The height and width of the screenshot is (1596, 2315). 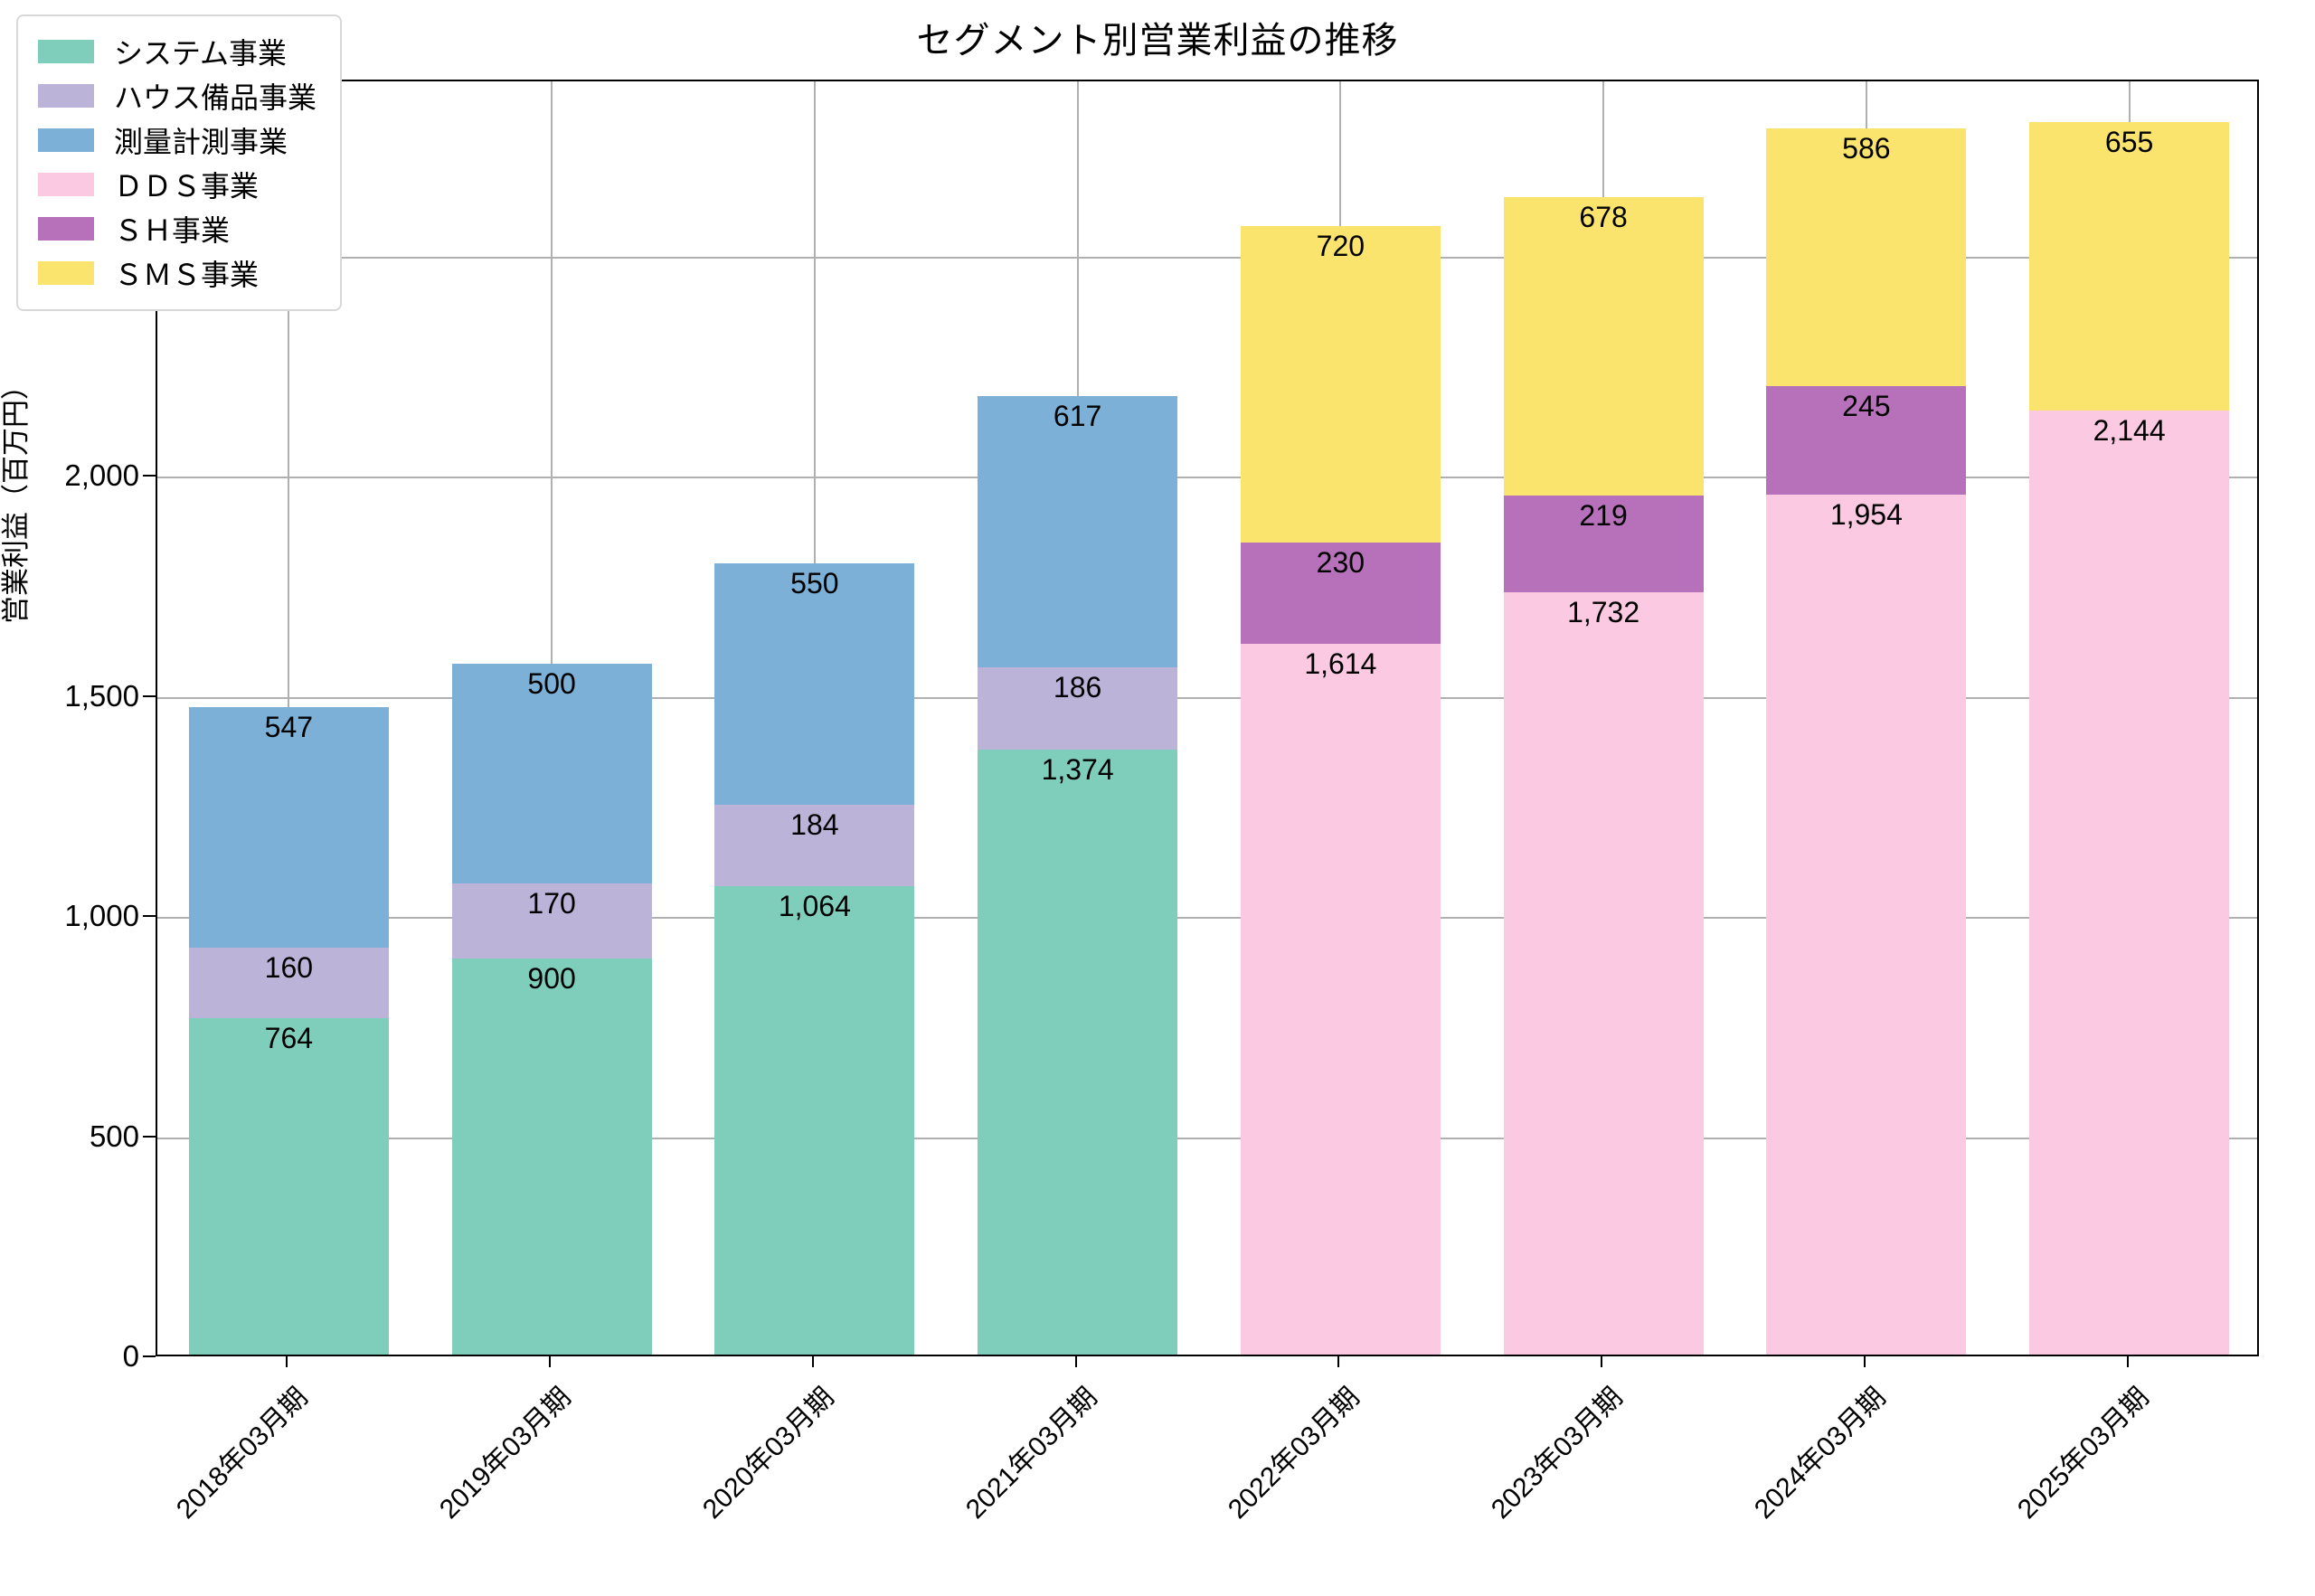 I want to click on bar-value-label: 184, so click(x=815, y=825).